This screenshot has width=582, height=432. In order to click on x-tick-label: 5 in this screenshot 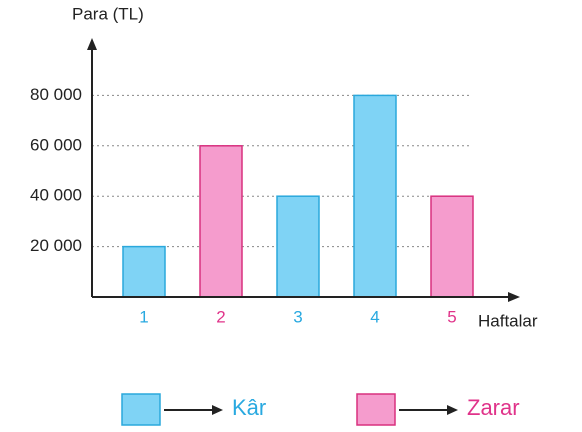, I will do `click(451, 316)`.